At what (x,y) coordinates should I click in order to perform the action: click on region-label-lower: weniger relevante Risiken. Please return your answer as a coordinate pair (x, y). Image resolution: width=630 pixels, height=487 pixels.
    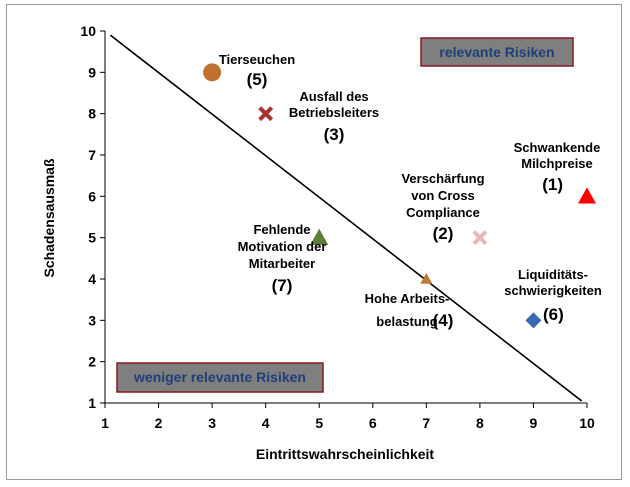
    Looking at the image, I should click on (219, 377).